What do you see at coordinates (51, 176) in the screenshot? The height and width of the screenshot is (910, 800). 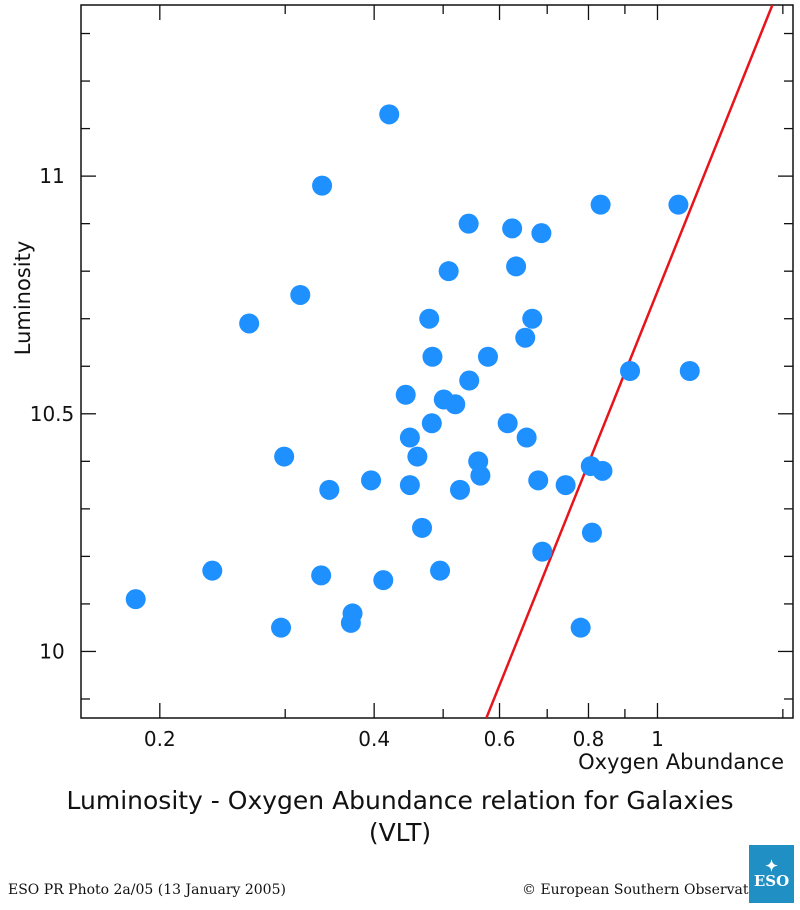 I see `y-tick-label: 11` at bounding box center [51, 176].